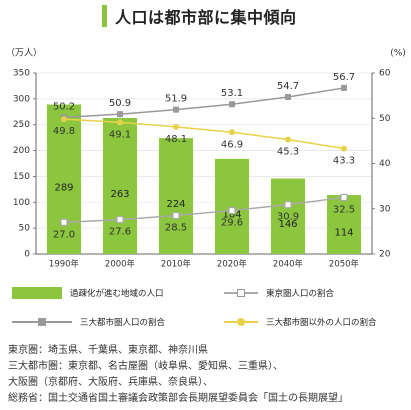  Describe the element at coordinates (206, 17) in the screenshot. I see `page-title: 人口は都市部に集中傾向` at that location.